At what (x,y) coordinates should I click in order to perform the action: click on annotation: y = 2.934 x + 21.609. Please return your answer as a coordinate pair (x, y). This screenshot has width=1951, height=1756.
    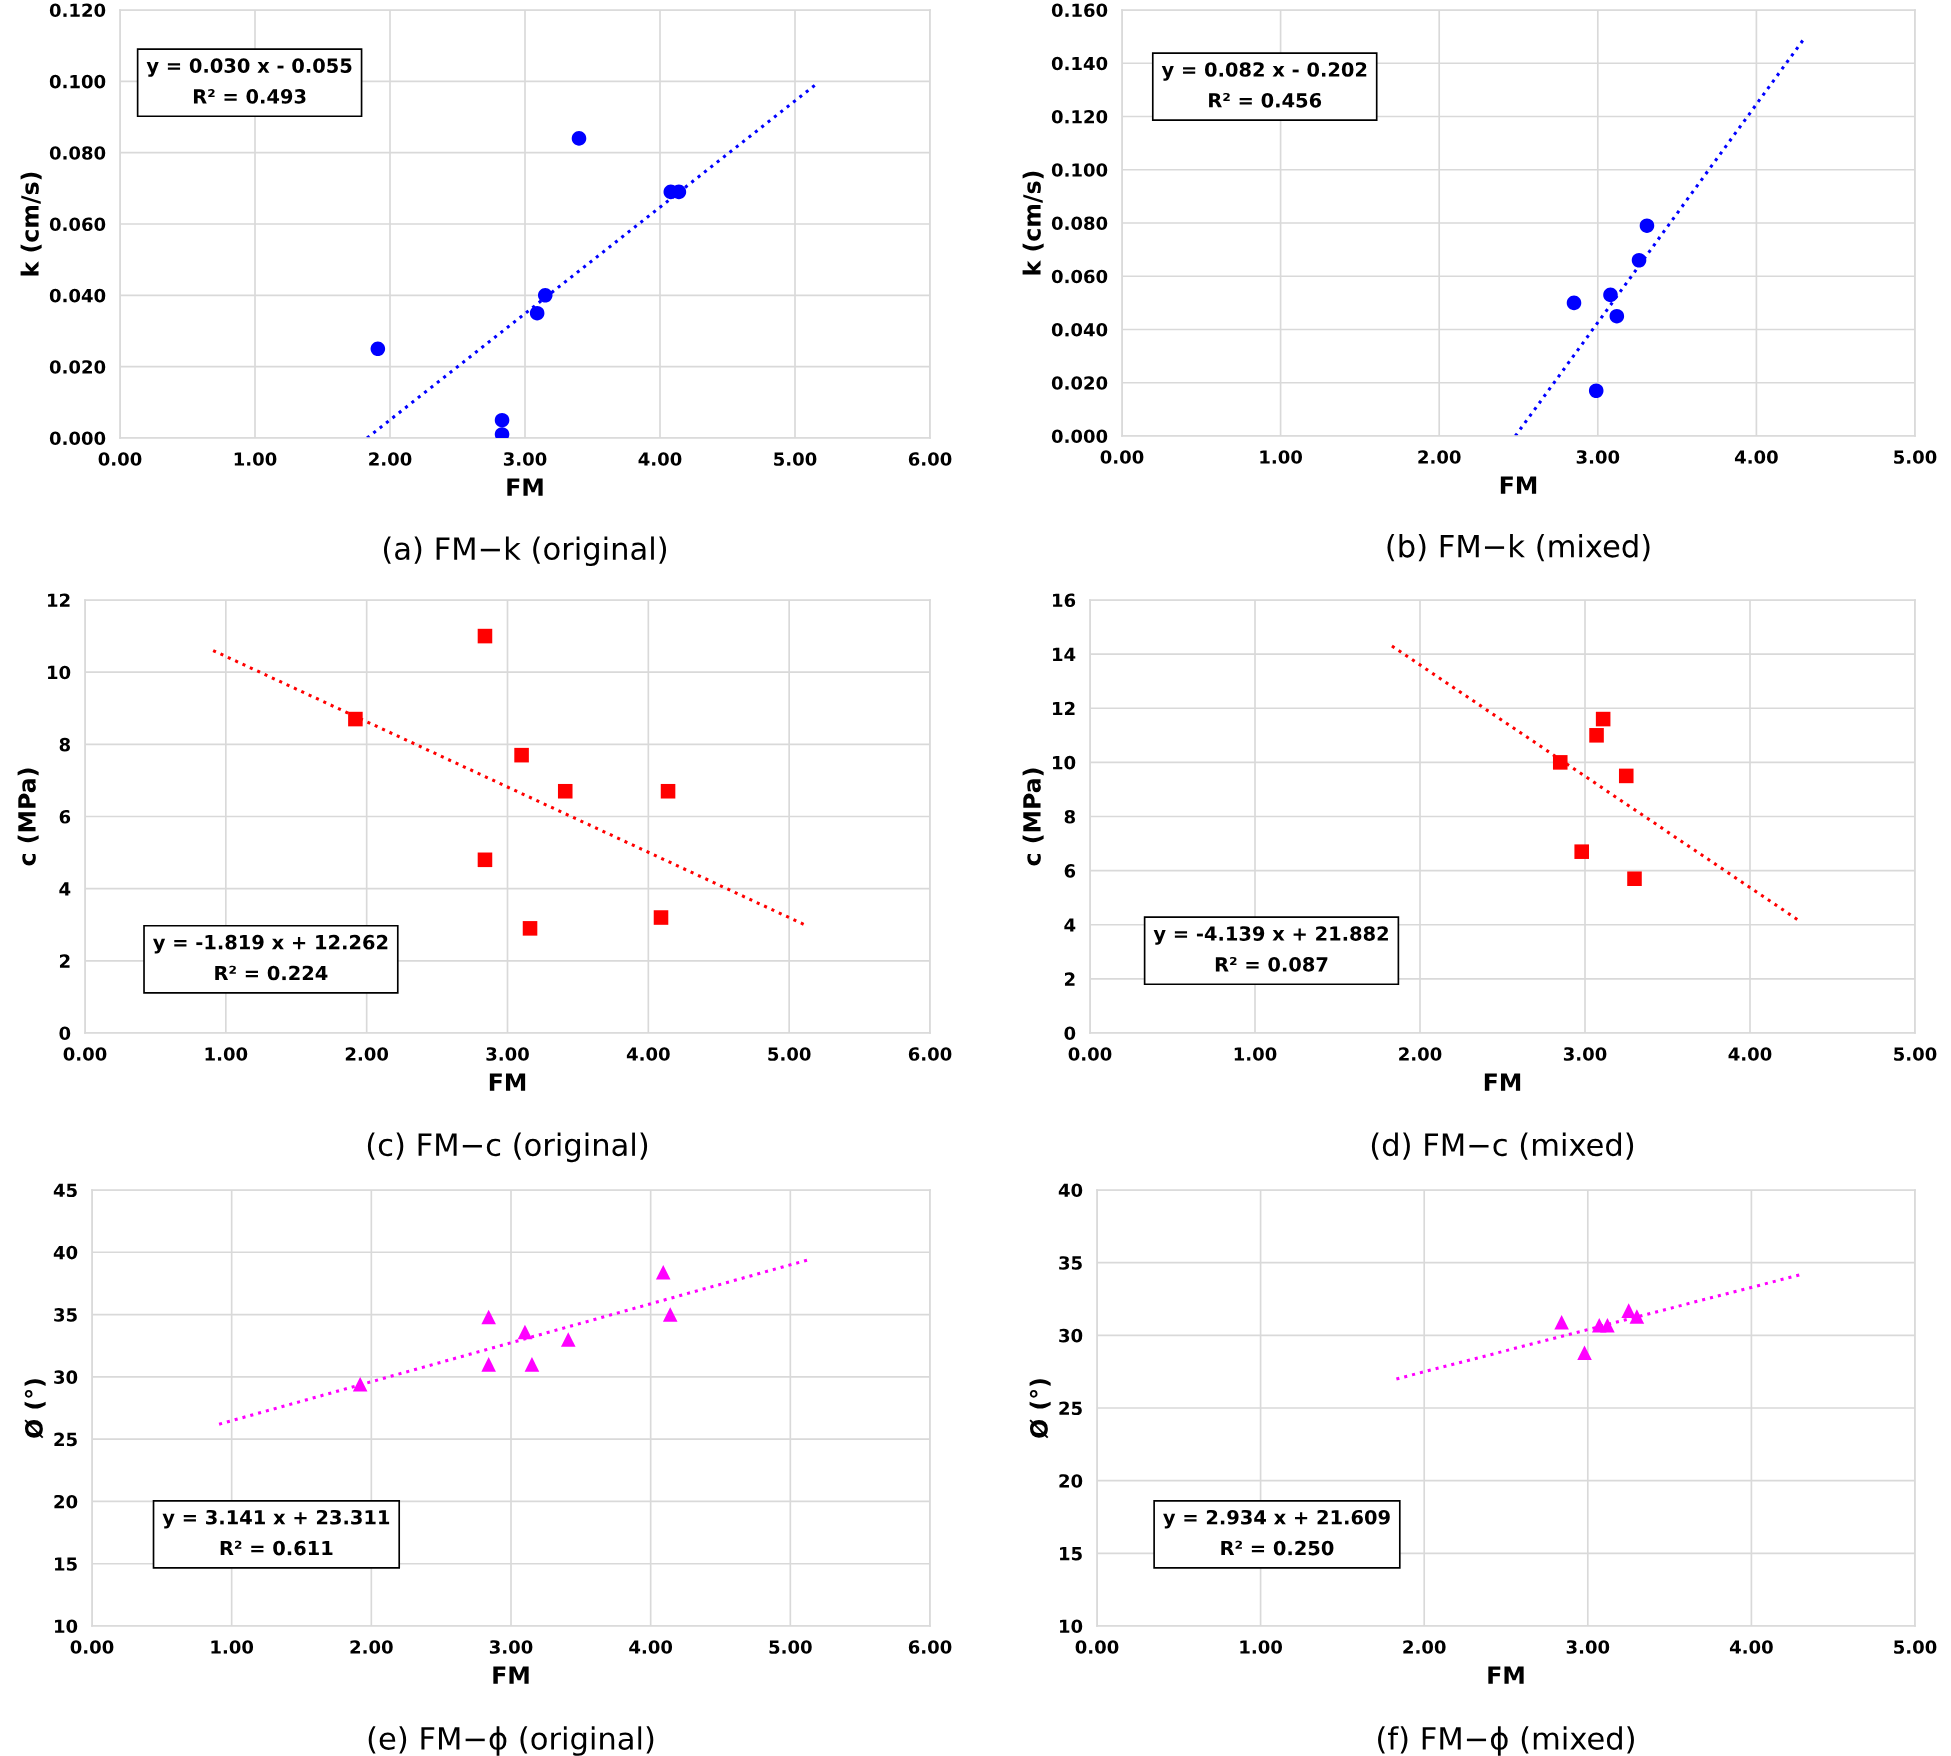
    Looking at the image, I should click on (1276, 1519).